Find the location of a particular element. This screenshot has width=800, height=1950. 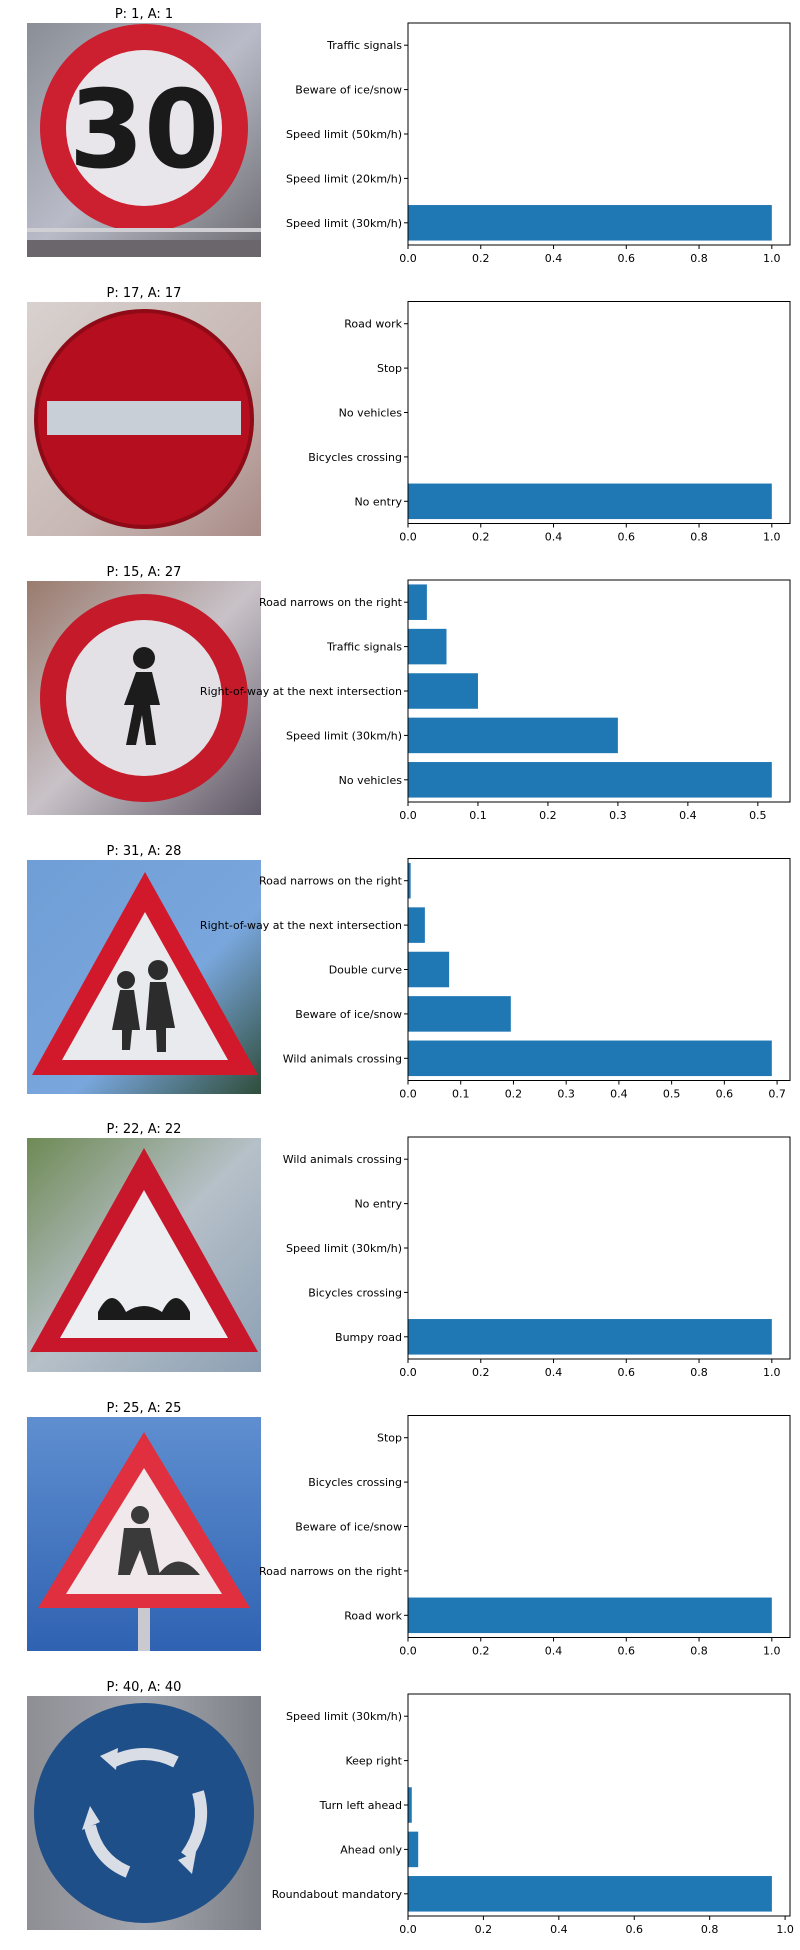

x-tick-label: 0.7 is located at coordinates (777, 1094).